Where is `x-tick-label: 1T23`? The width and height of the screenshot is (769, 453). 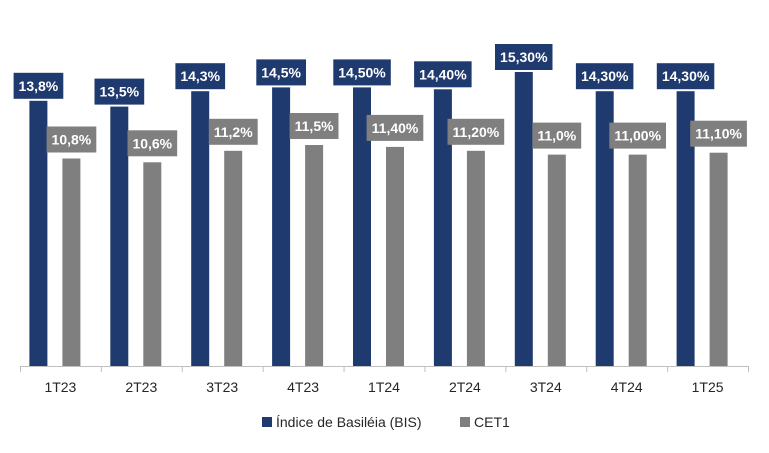 x-tick-label: 1T23 is located at coordinates (60, 387).